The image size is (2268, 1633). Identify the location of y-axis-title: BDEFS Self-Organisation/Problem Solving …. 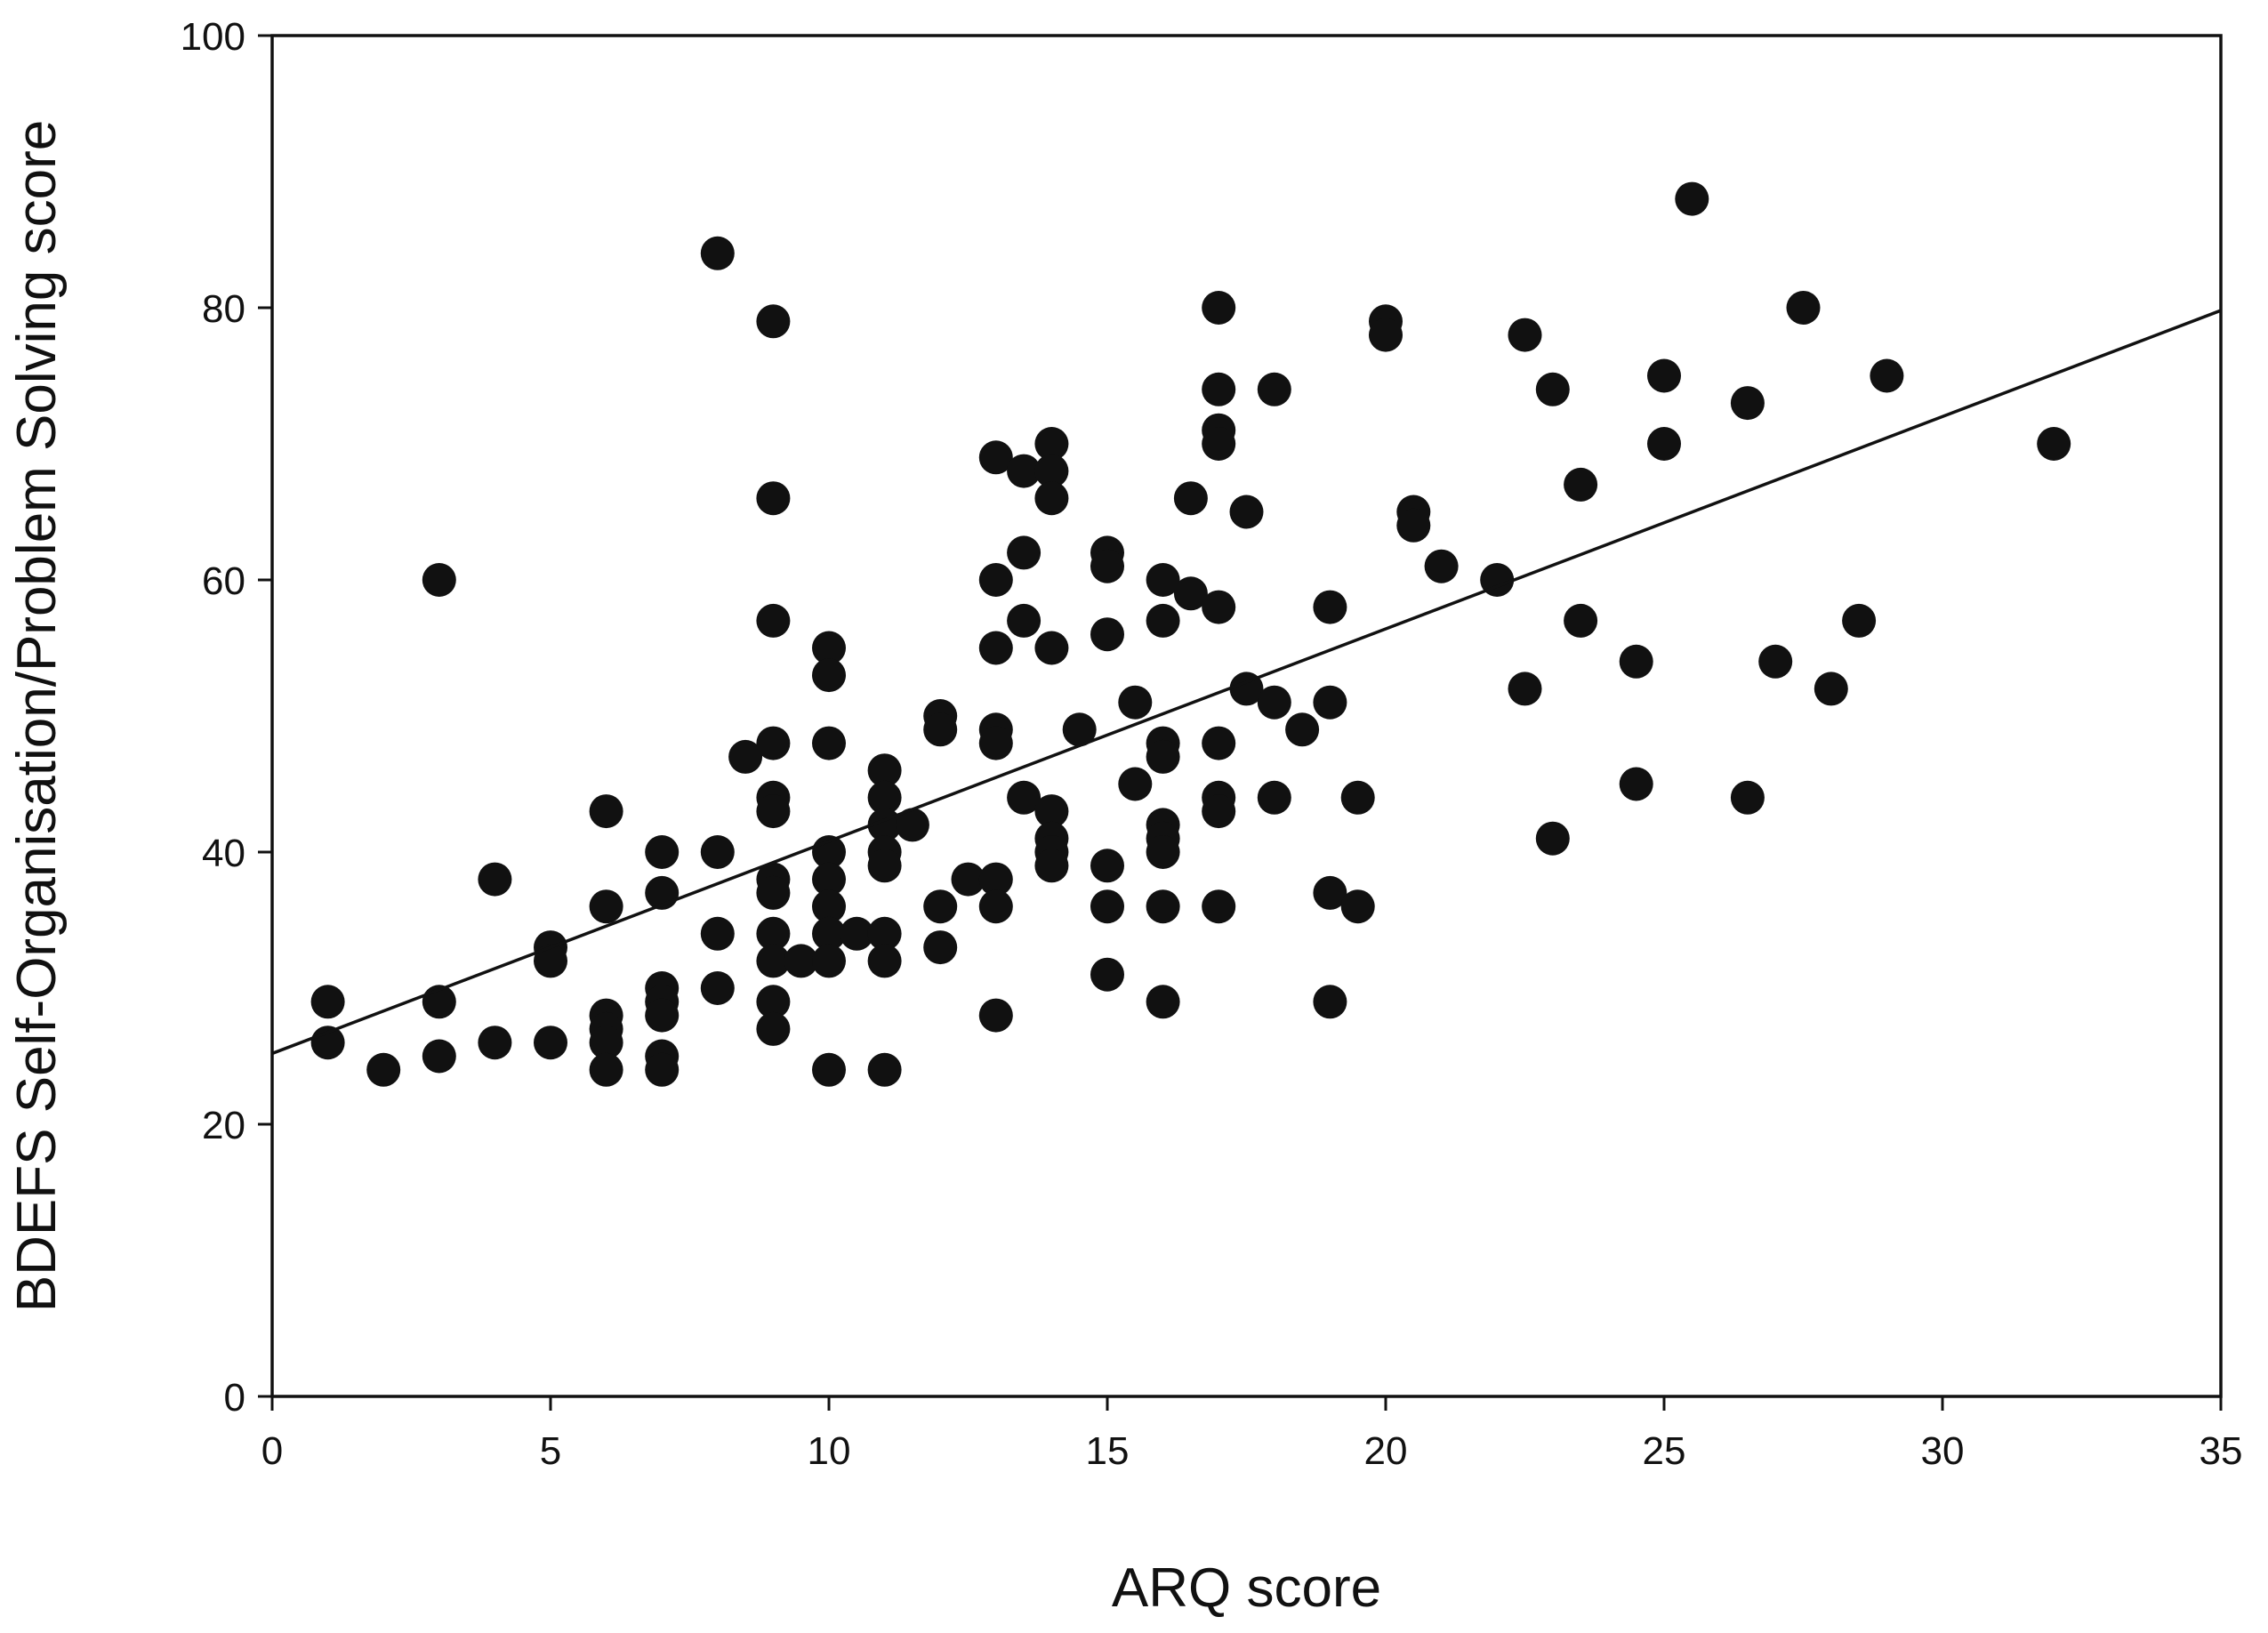
(37, 716).